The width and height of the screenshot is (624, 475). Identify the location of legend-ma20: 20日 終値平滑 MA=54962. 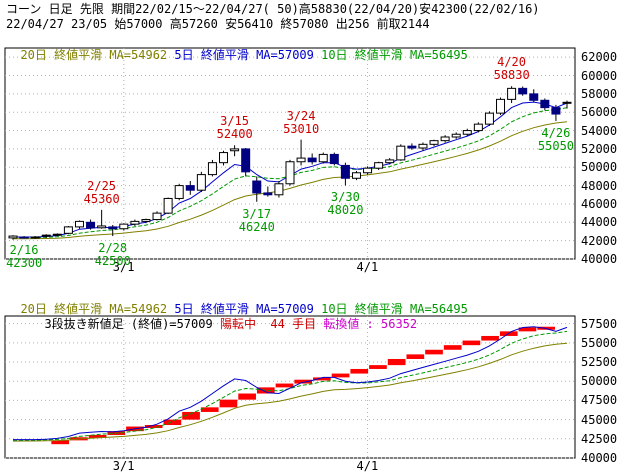
(94, 55).